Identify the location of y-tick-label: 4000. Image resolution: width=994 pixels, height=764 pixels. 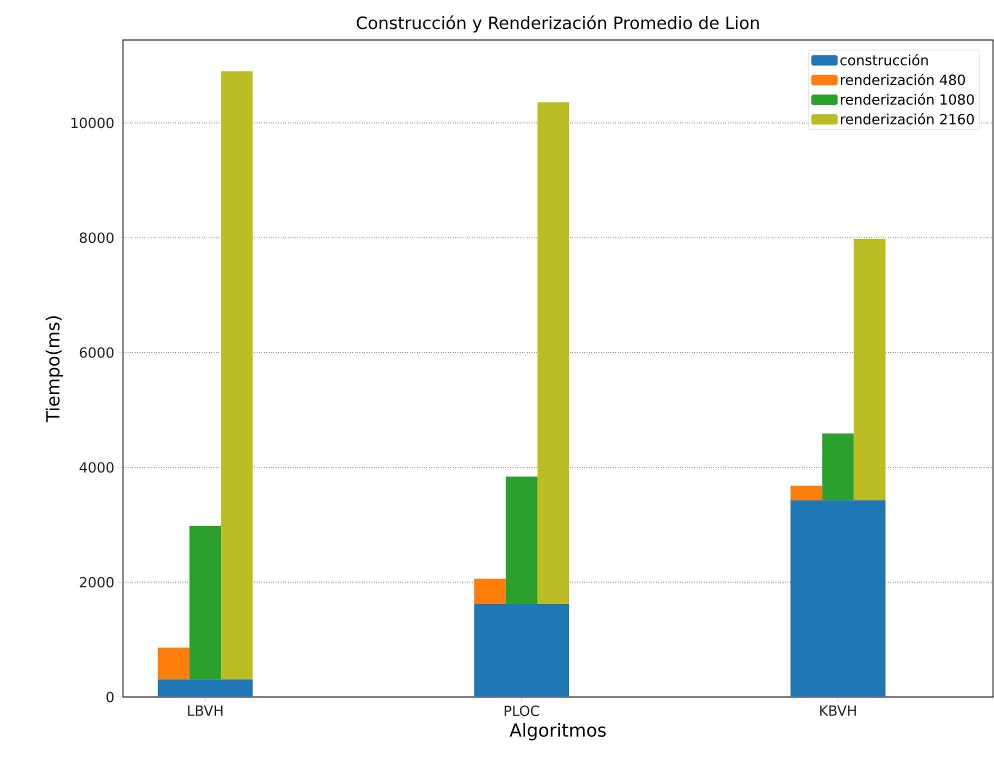
(97, 467).